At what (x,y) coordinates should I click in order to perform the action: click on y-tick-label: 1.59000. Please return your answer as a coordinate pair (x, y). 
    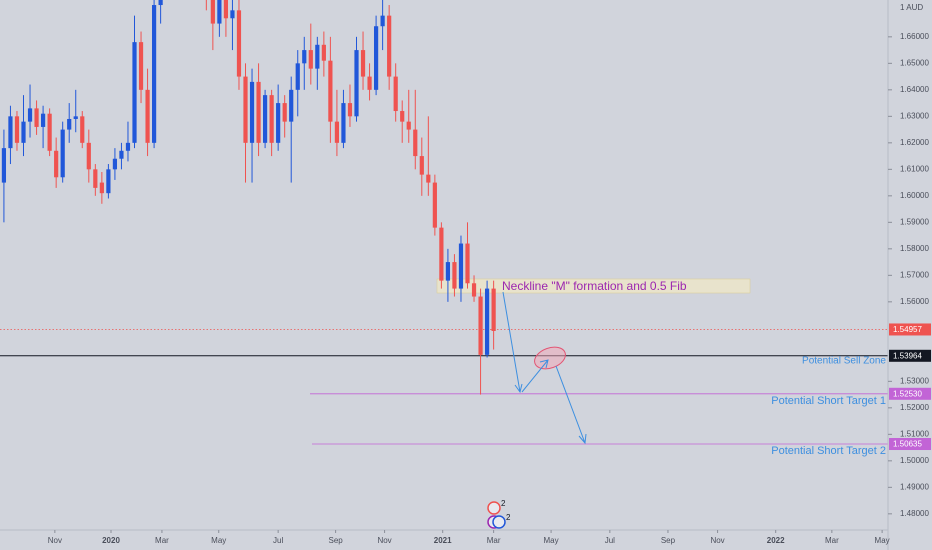
    Looking at the image, I should click on (914, 221).